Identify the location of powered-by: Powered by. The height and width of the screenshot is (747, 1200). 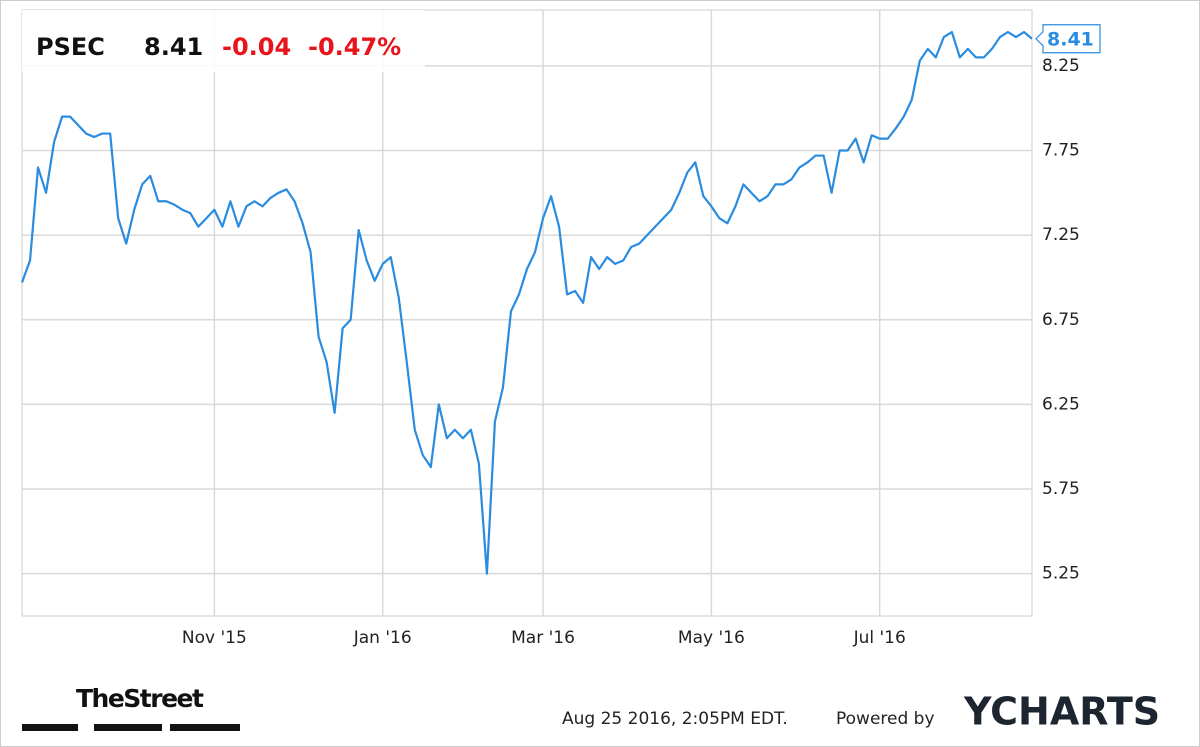
(885, 719).